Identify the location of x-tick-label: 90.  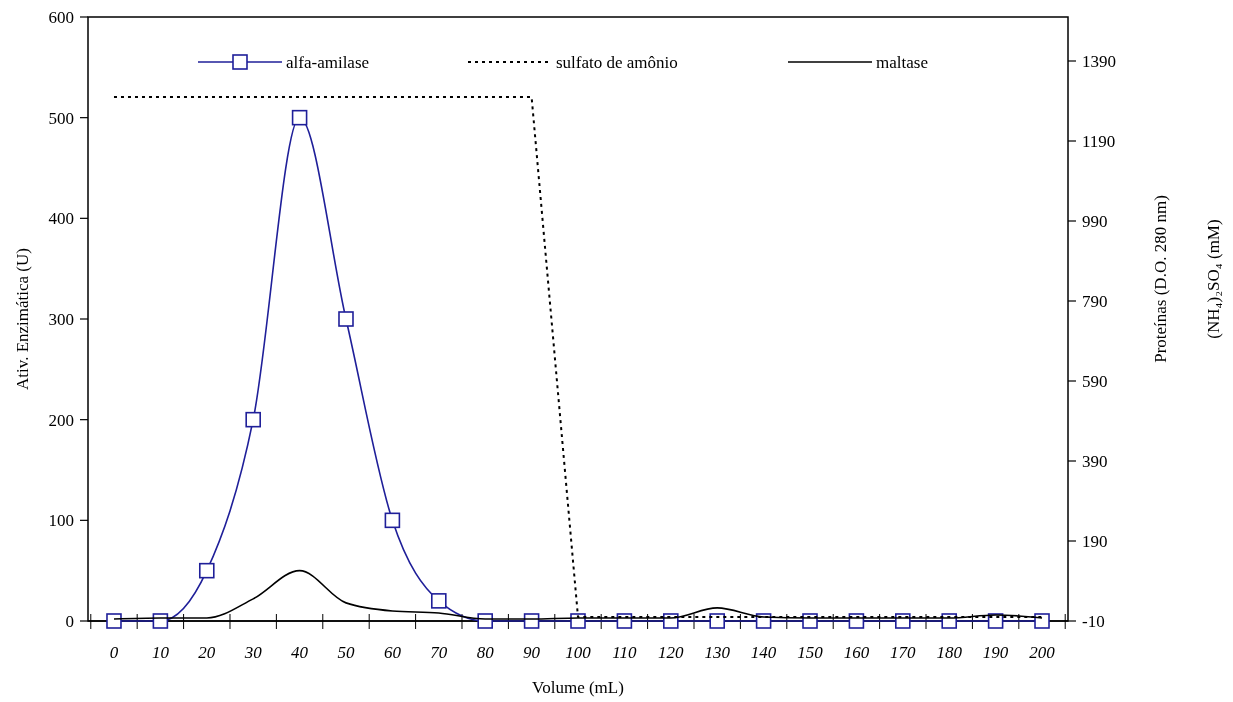
(532, 652).